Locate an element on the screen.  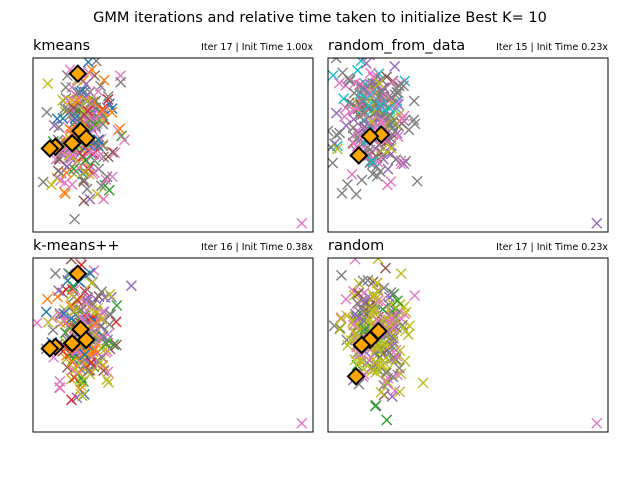
subplot-subtitle: Iter 17 | Init Time 1.00x is located at coordinates (257, 47).